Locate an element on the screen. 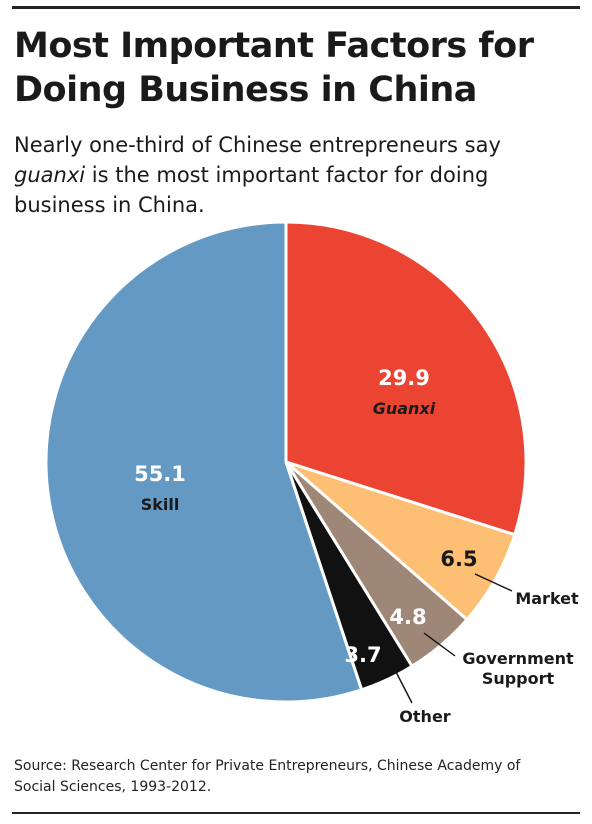 The image size is (592, 824). top-rule is located at coordinates (296, 7).